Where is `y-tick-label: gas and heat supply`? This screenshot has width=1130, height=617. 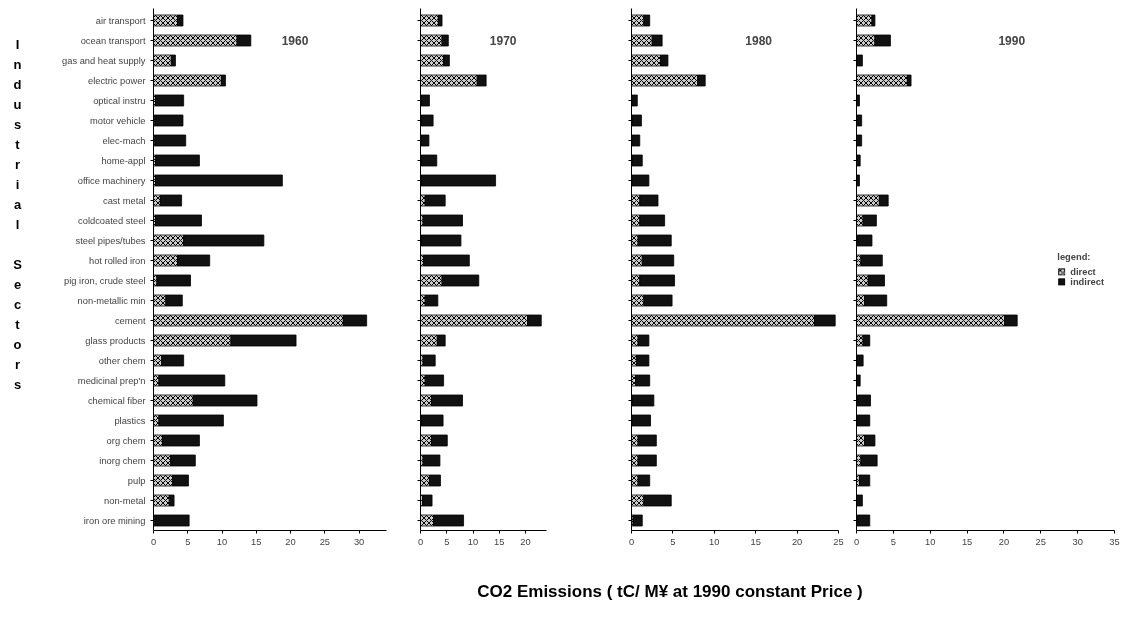 y-tick-label: gas and heat supply is located at coordinates (104, 60).